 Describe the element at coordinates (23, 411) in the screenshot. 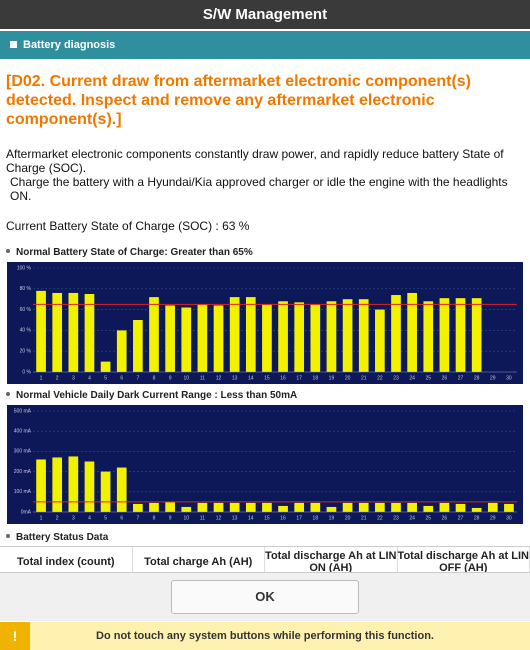

I see `y-tick-label: 500 mA` at that location.